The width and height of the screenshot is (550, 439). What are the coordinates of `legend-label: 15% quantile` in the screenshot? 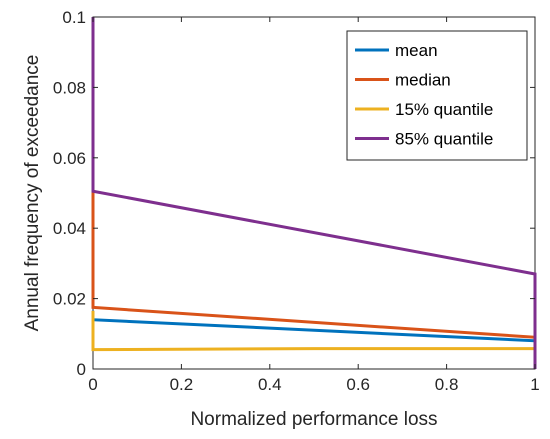 It's located at (444, 109).